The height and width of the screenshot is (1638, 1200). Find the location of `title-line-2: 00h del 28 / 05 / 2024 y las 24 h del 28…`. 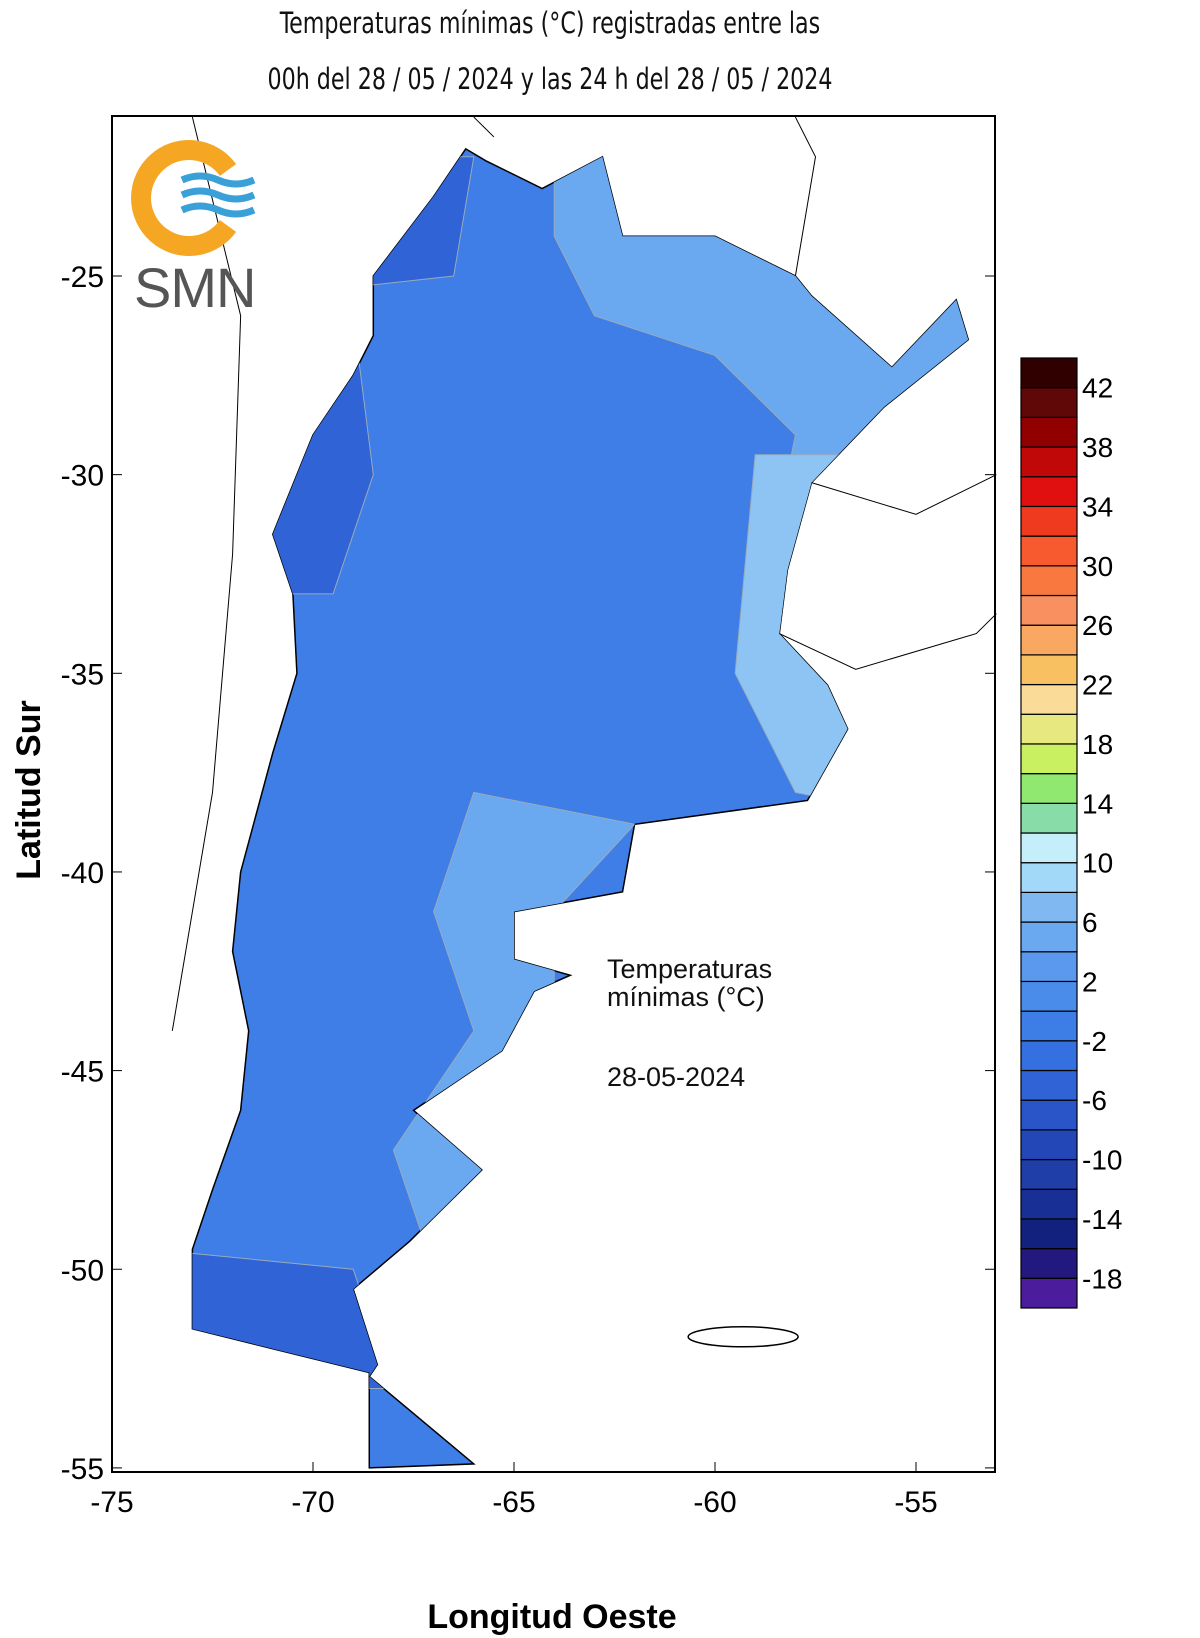

title-line-2: 00h del 28 / 05 / 2024 y las 24 h del 28… is located at coordinates (550, 79).